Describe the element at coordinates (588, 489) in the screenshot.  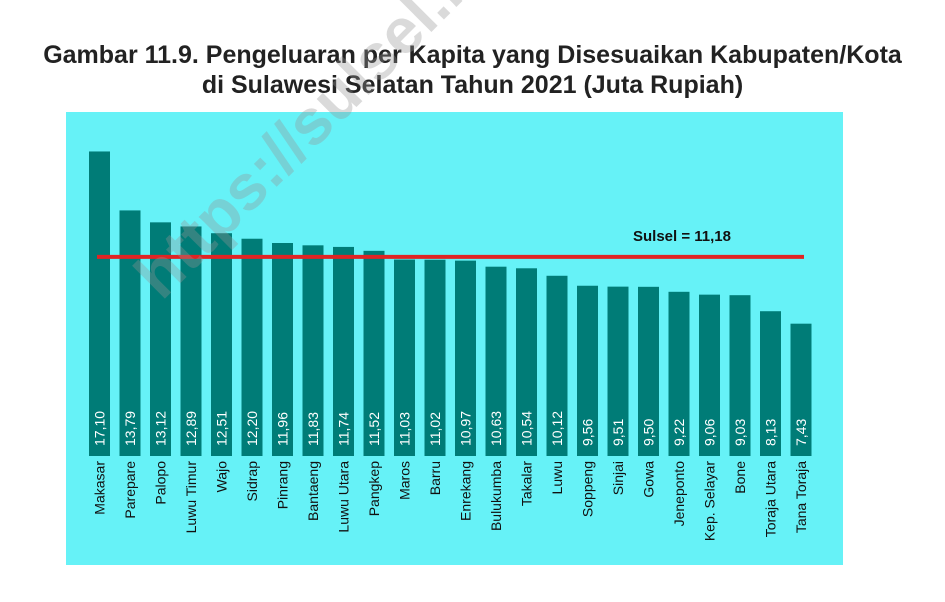
I see `category-label-17: Soppeng` at that location.